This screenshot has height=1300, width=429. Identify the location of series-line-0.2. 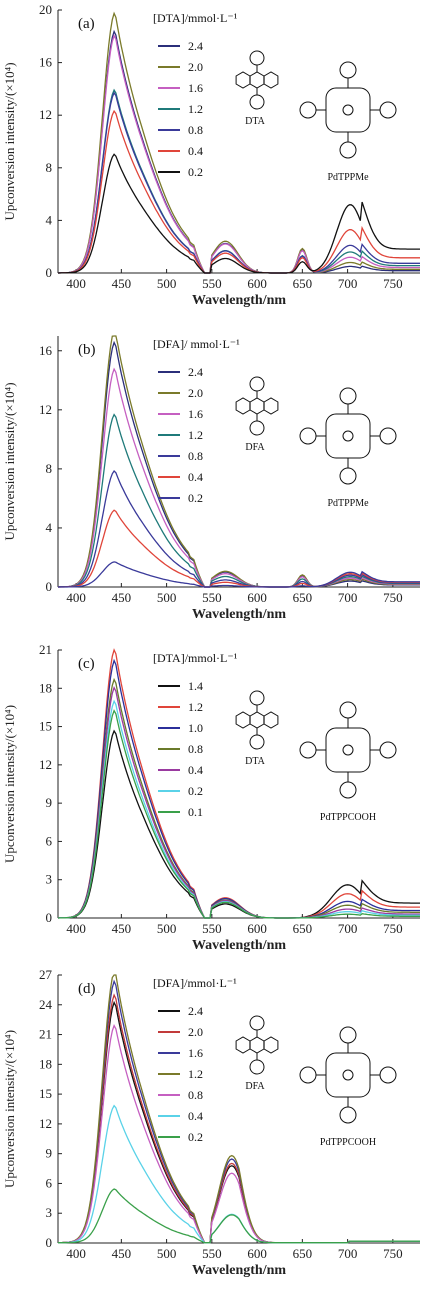
(239, 574).